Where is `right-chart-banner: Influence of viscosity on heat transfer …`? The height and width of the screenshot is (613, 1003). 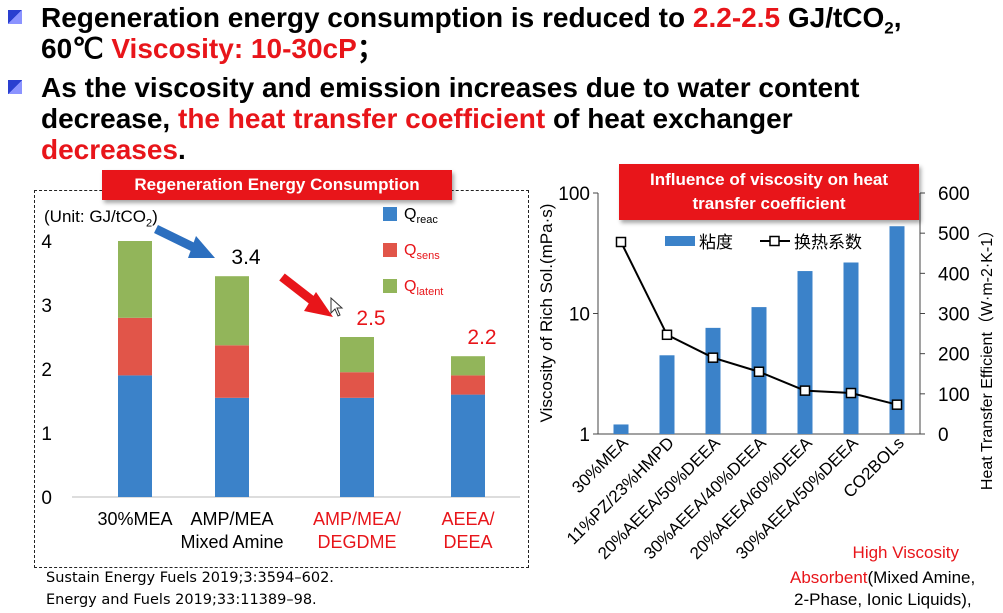
right-chart-banner: Influence of viscosity on heat transfer … is located at coordinates (769, 192).